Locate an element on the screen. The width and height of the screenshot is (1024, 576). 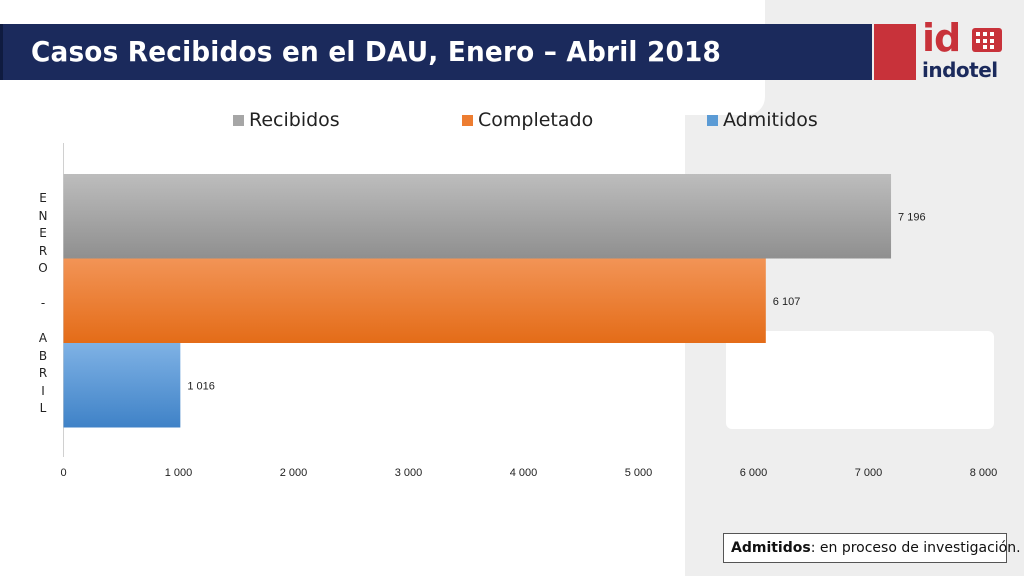
x-tick-label: 6 000 is located at coordinates (754, 473).